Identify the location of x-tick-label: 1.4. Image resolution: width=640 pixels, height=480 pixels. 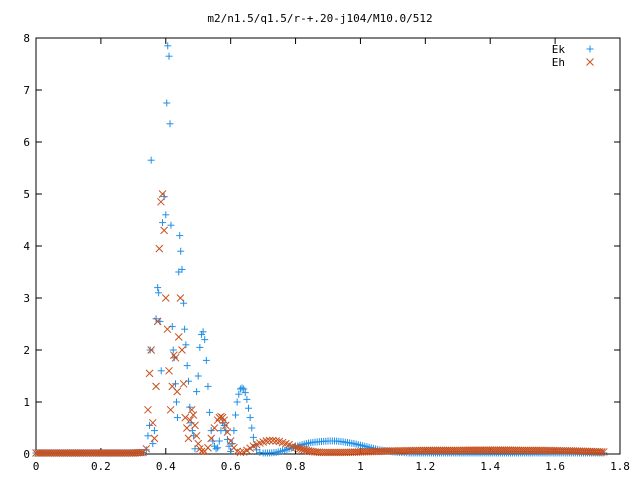
(490, 466).